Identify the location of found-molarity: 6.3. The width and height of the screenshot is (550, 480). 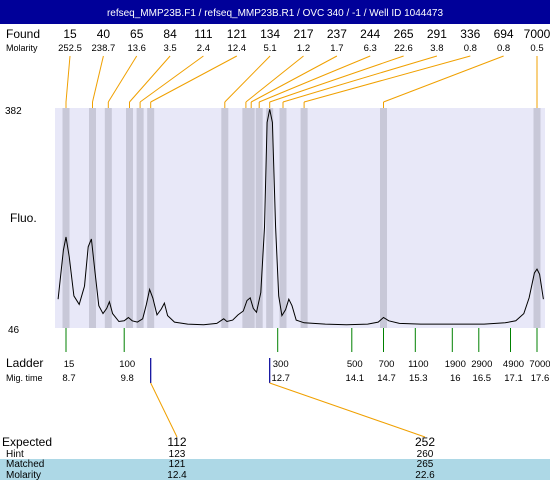
(370, 48).